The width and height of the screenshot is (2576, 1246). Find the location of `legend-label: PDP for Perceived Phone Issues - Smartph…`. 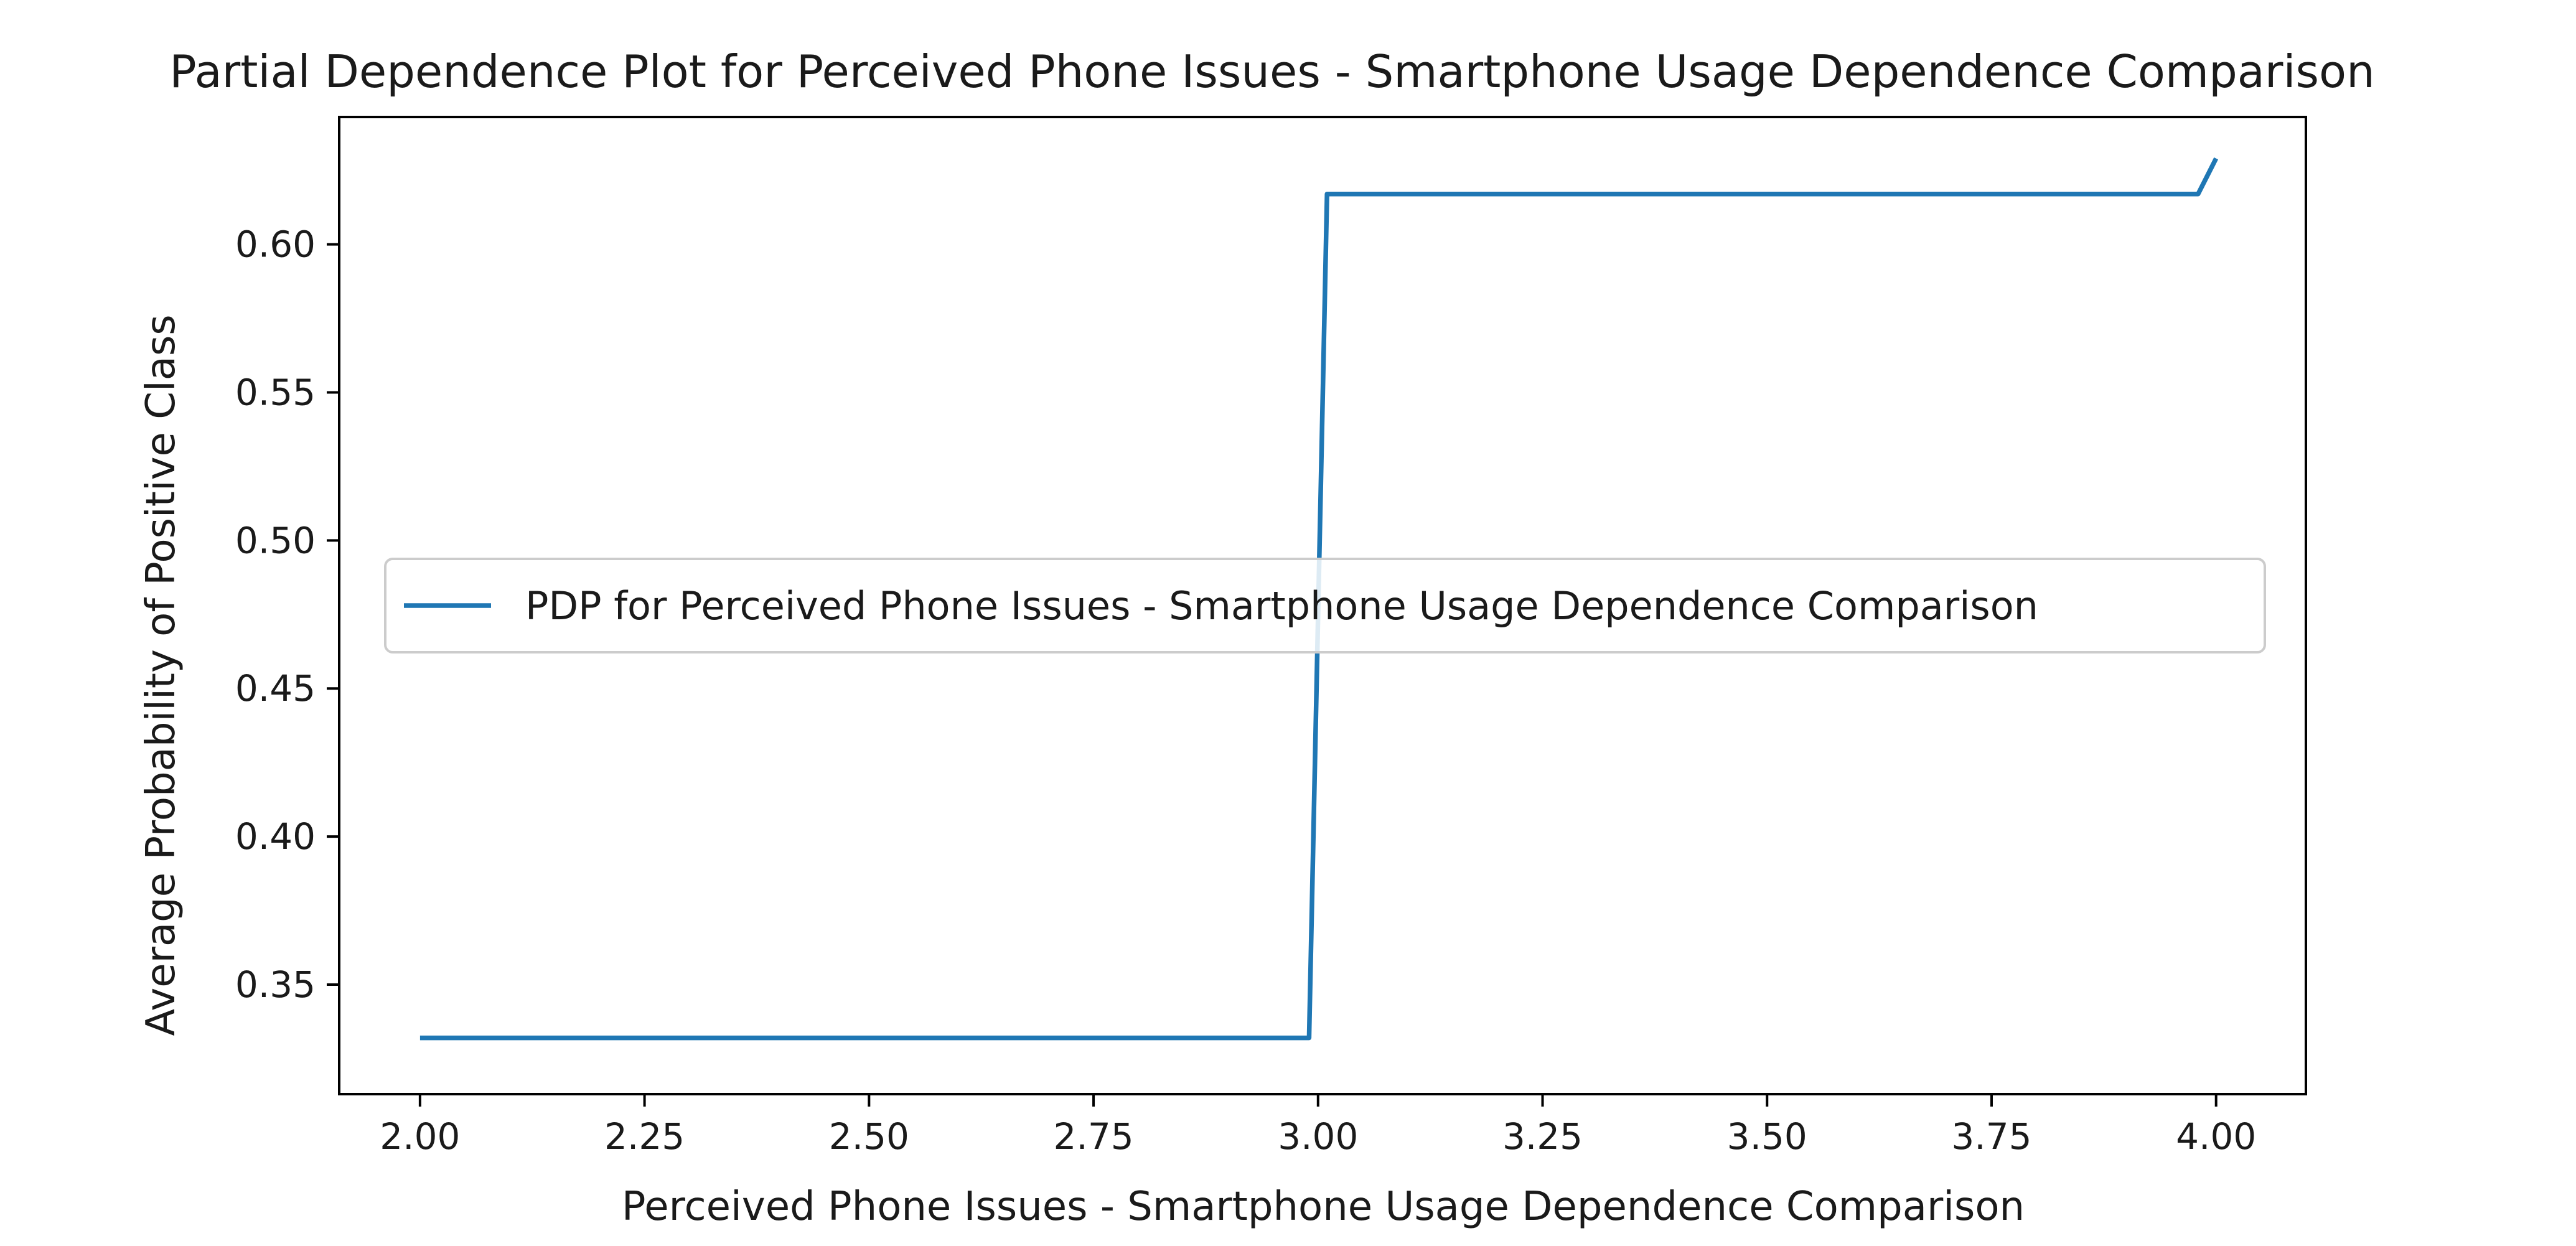

legend-label: PDP for Perceived Phone Issues - Smartph… is located at coordinates (1281, 606).